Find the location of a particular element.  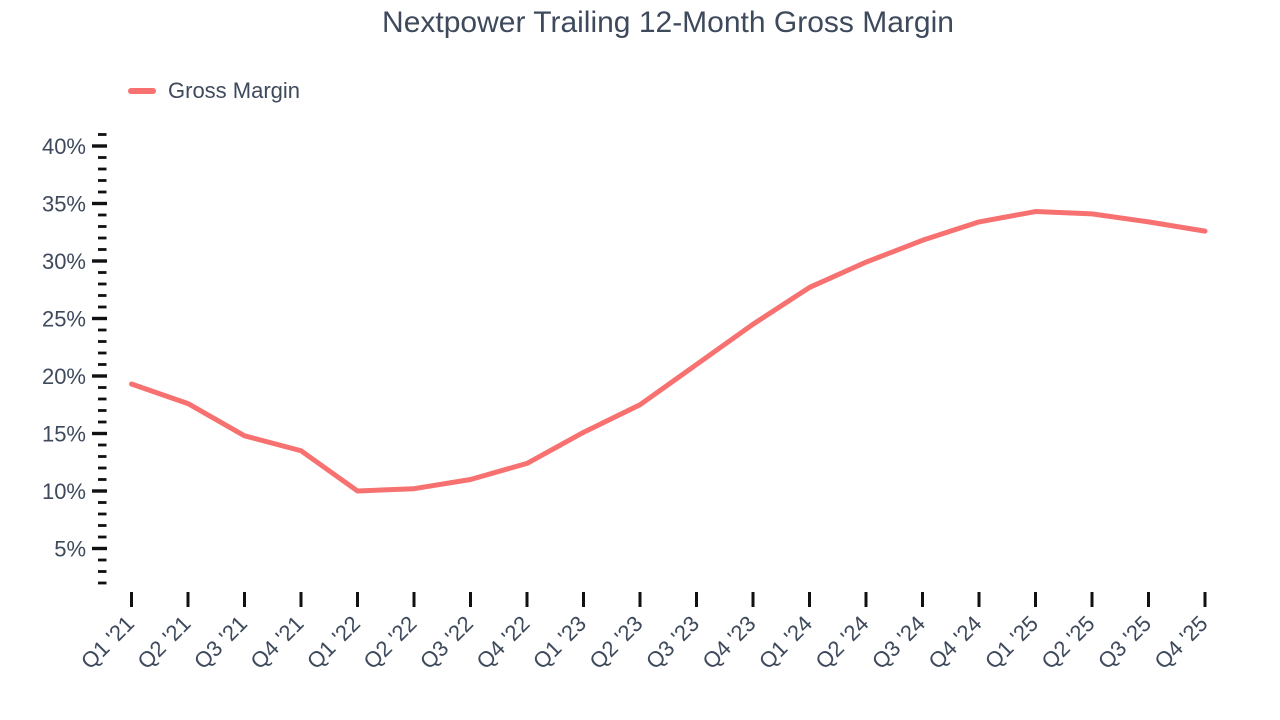

x-axis-label: Q2 '22 is located at coordinates (390, 642).